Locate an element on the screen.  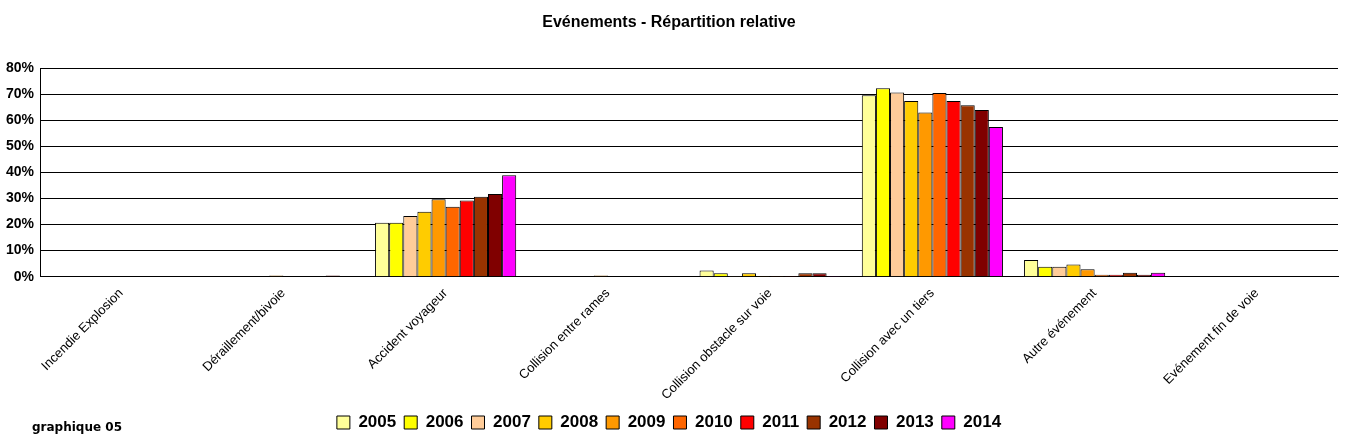
y-tick-label: 20% is located at coordinates (20, 223).